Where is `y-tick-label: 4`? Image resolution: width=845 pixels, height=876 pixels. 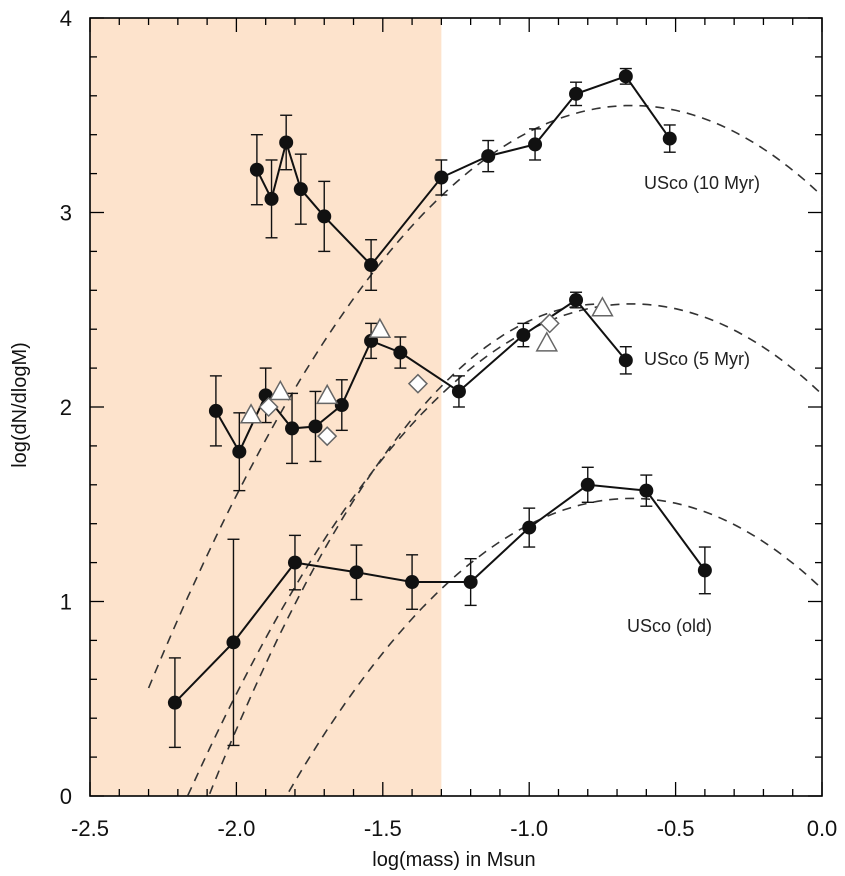 y-tick-label: 4 is located at coordinates (66, 18).